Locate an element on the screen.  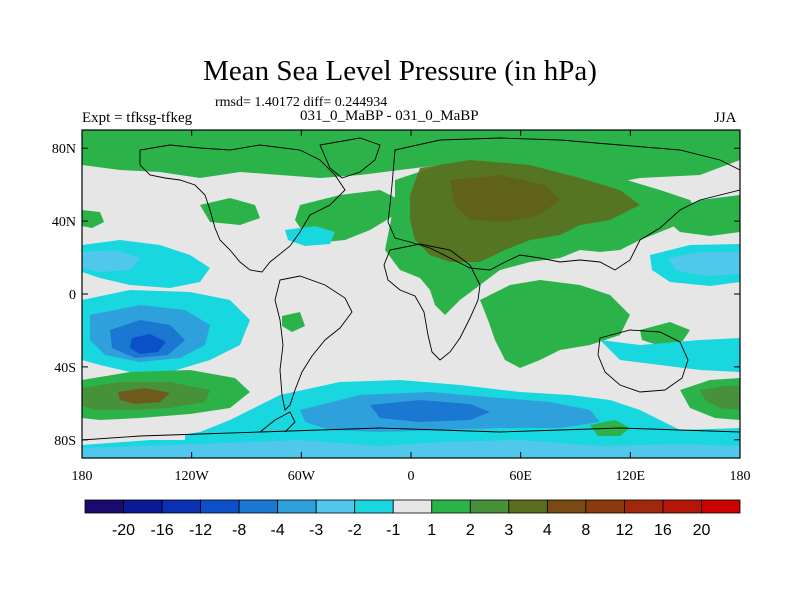
north-america-coastline is located at coordinates (242, 208).